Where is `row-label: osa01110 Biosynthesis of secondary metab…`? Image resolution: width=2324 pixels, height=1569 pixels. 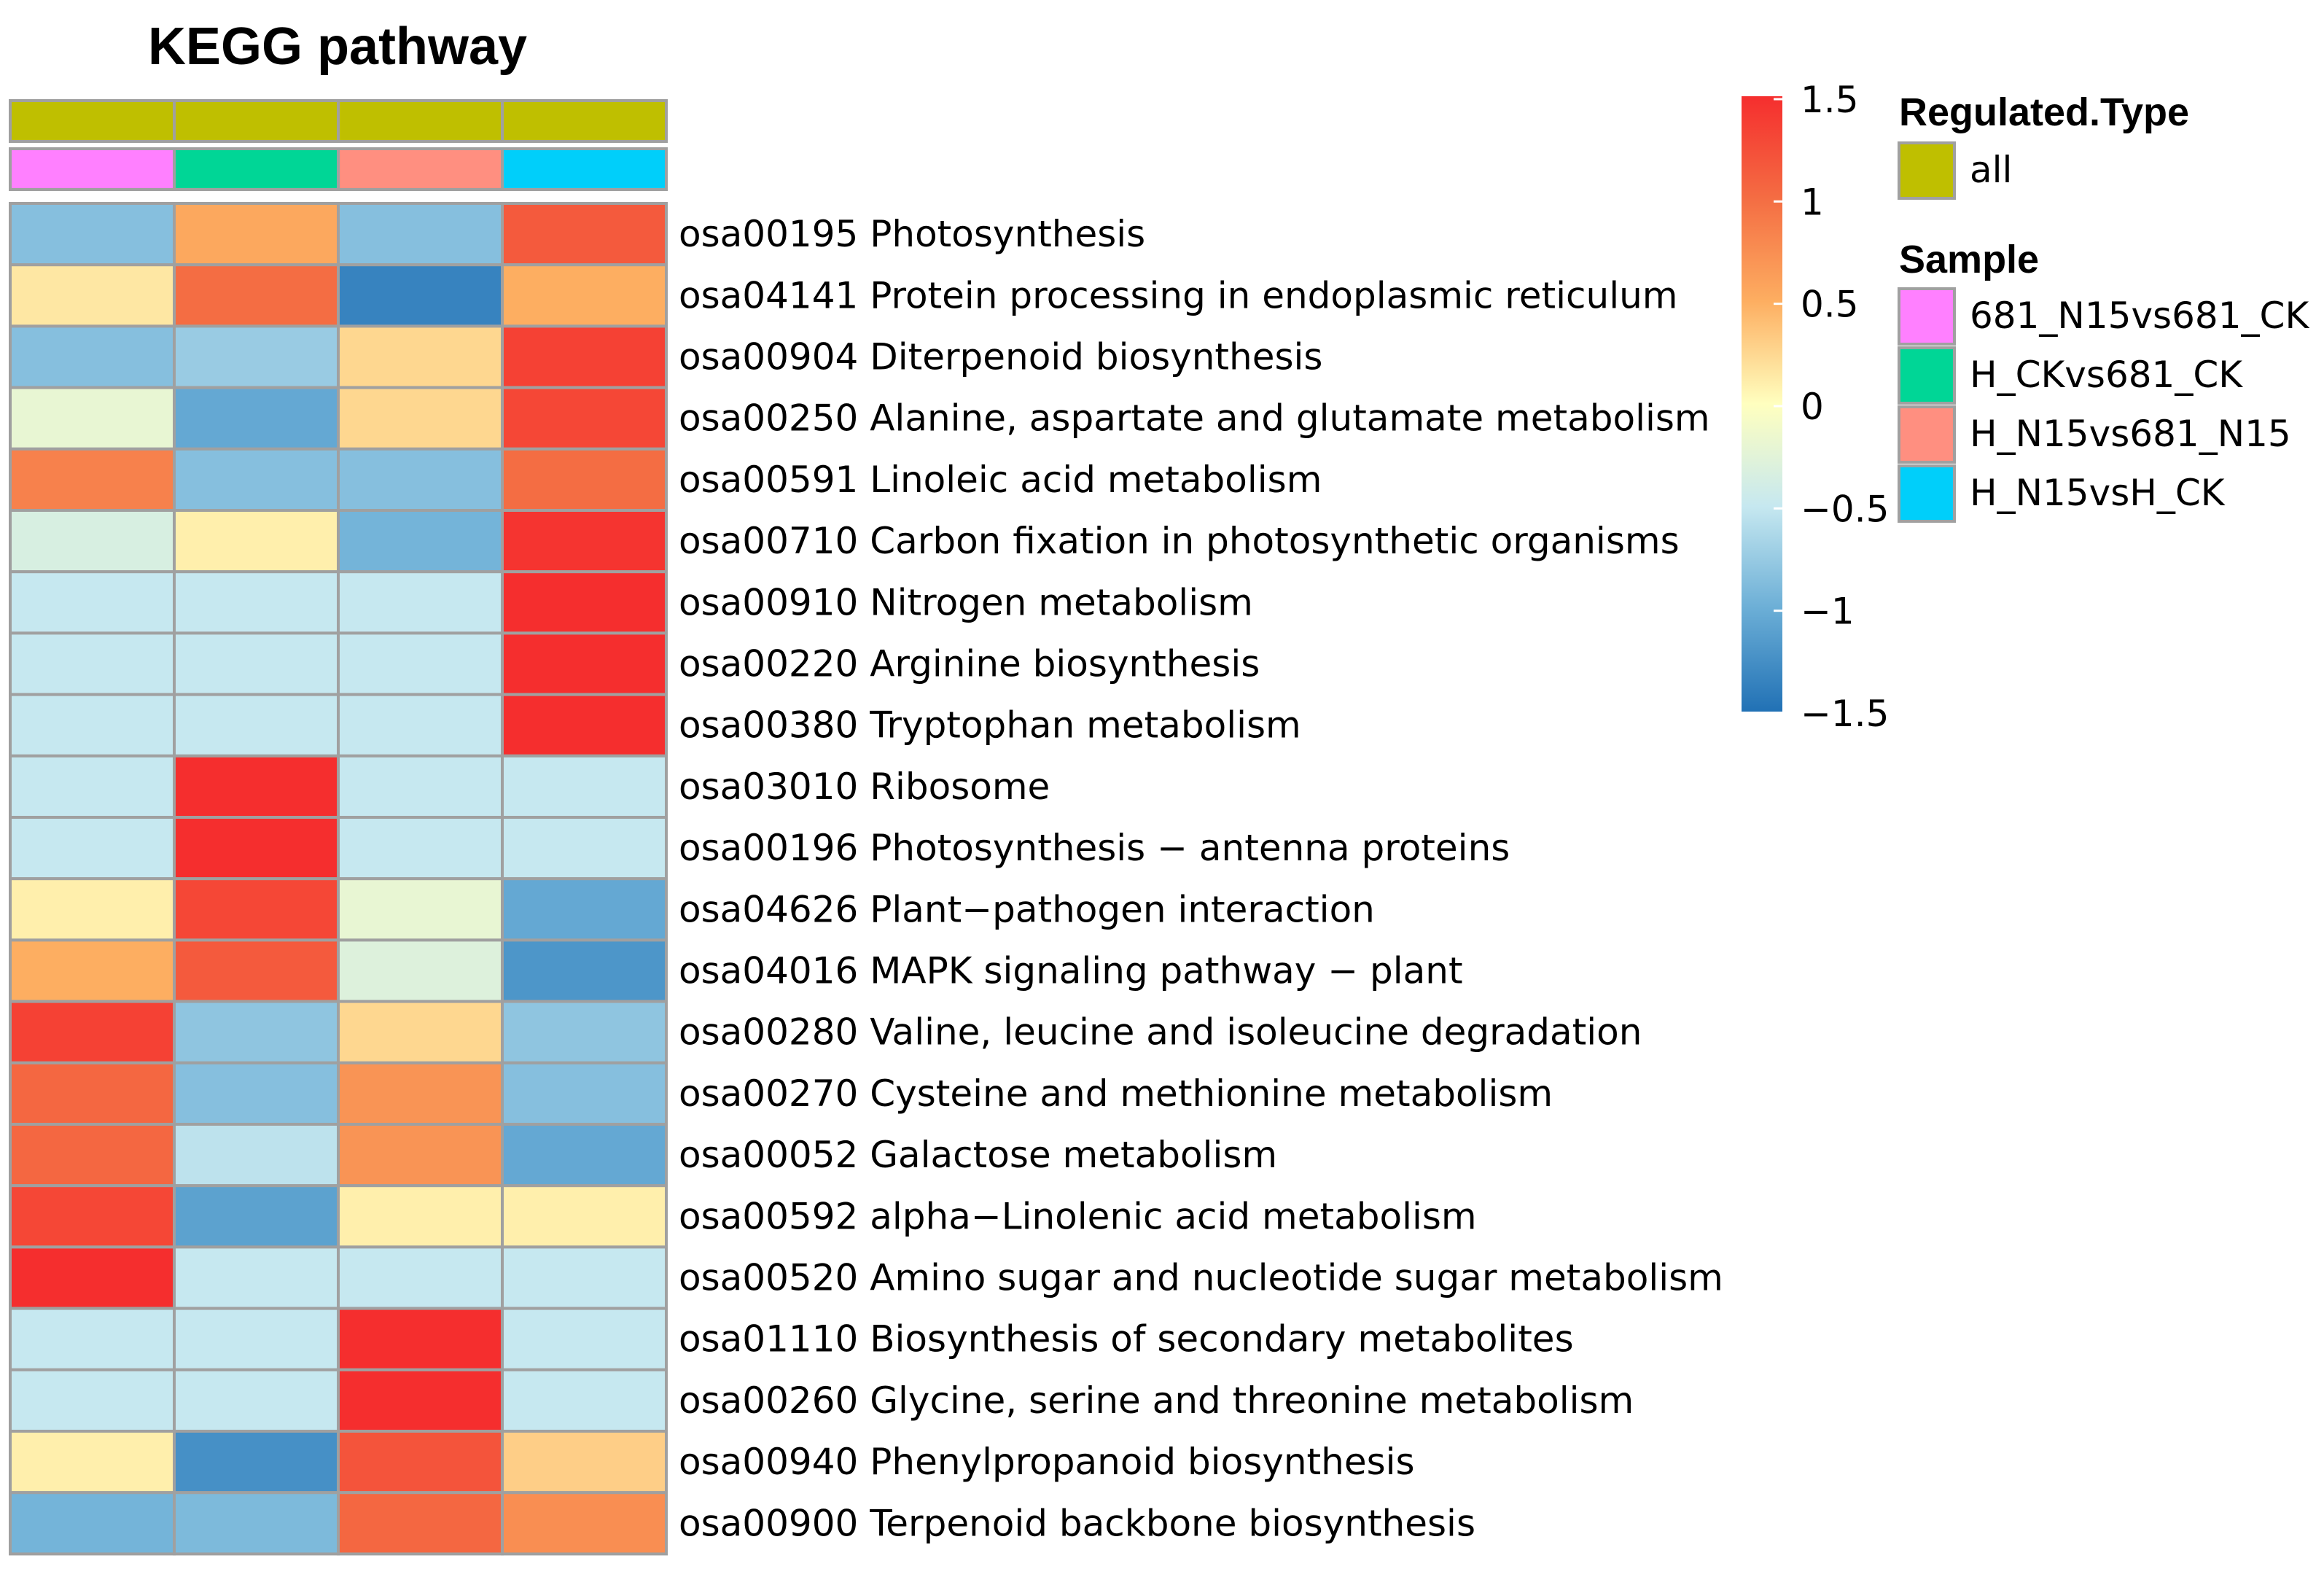 row-label: osa01110 Biosynthesis of secondary metab… is located at coordinates (1126, 1339).